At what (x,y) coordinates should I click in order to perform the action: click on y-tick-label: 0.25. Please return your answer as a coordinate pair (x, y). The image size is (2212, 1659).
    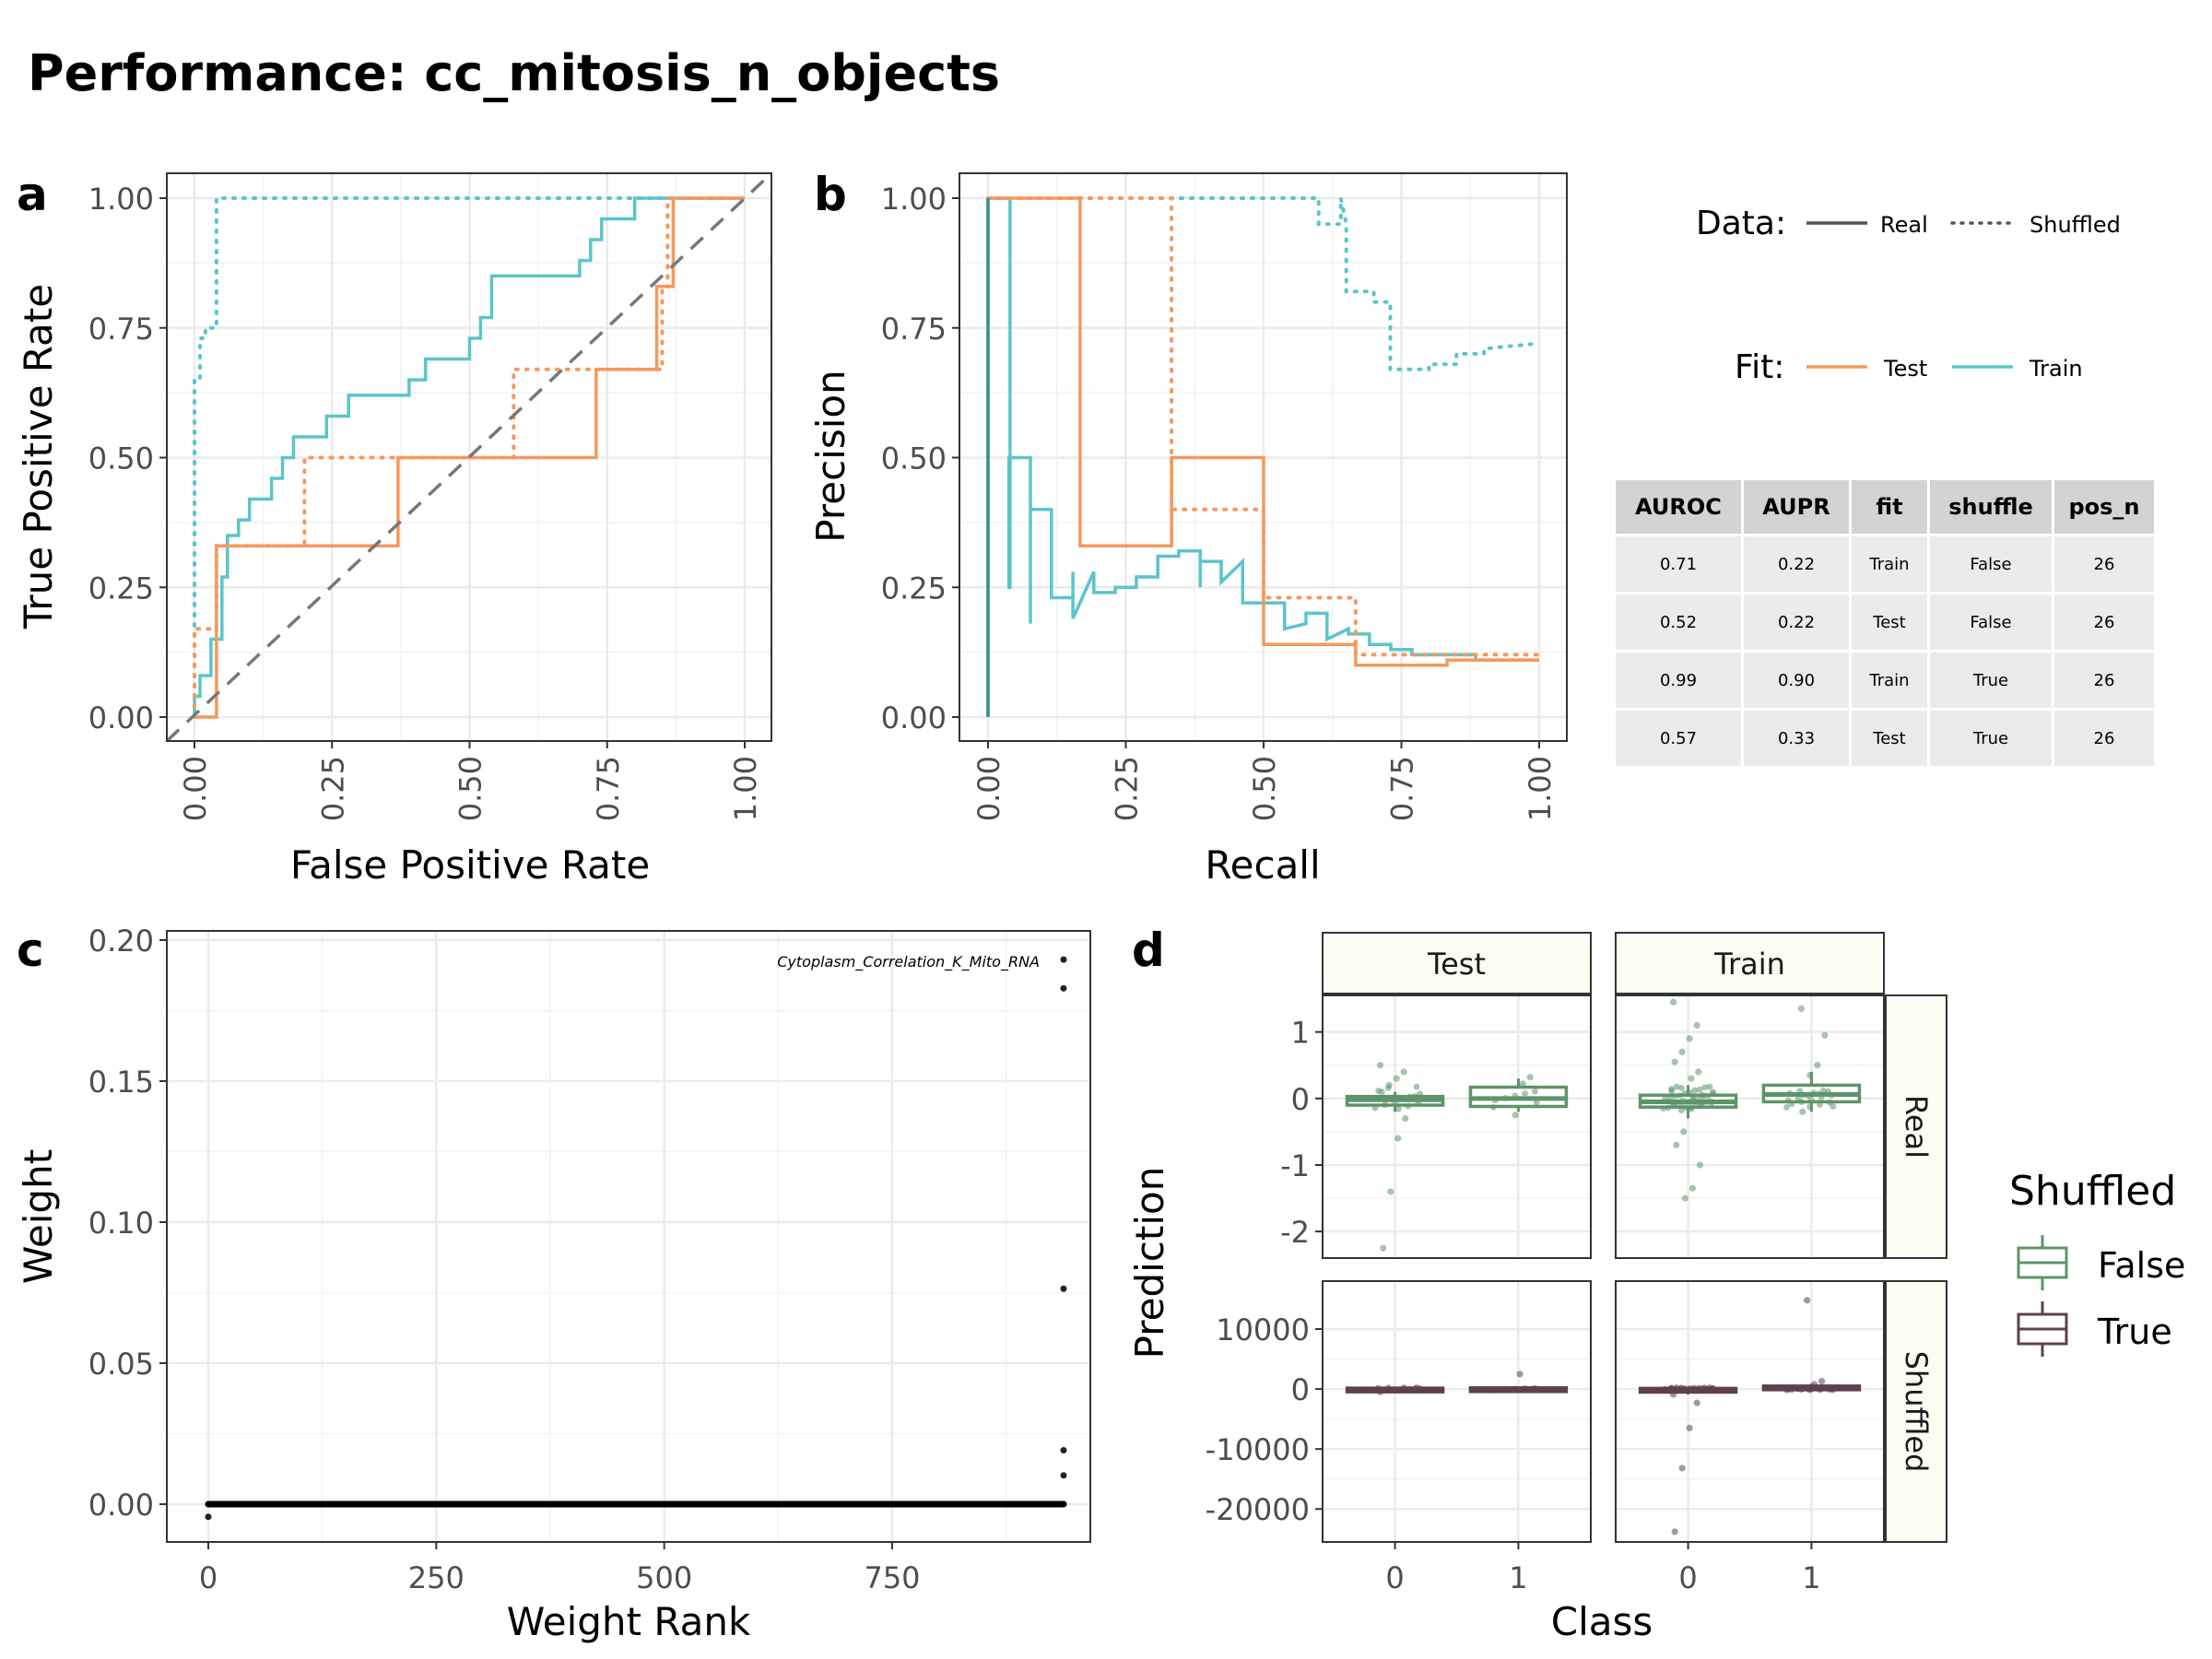
    Looking at the image, I should click on (121, 588).